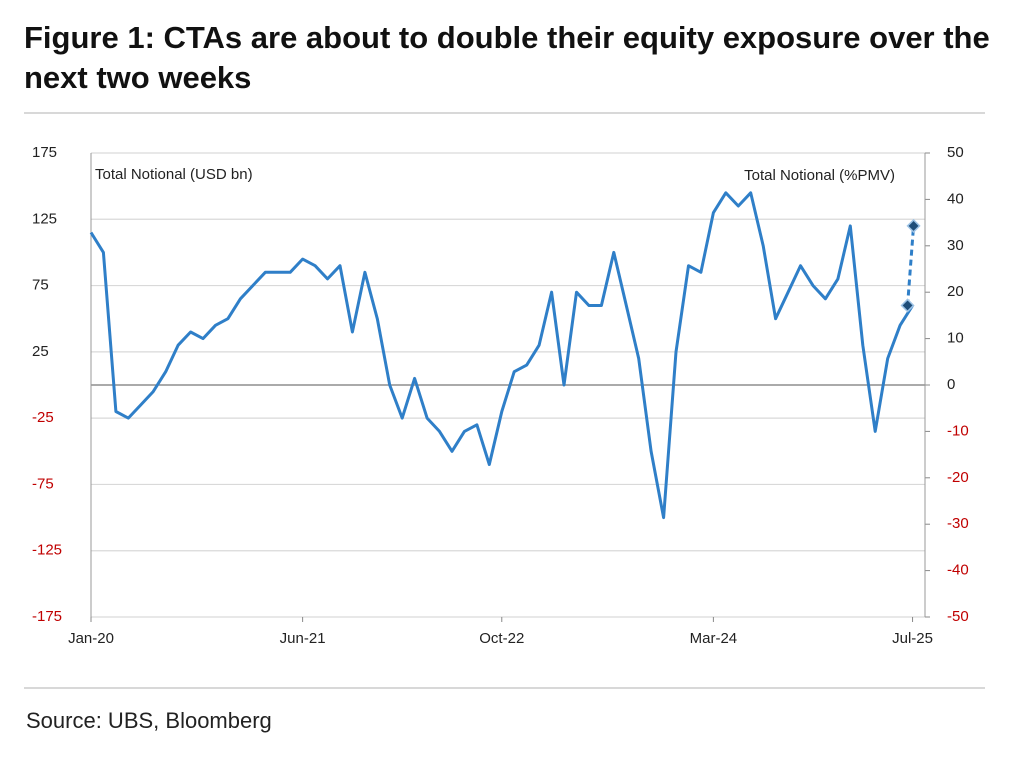  What do you see at coordinates (47, 550) in the screenshot?
I see `y-tick-label: -125` at bounding box center [47, 550].